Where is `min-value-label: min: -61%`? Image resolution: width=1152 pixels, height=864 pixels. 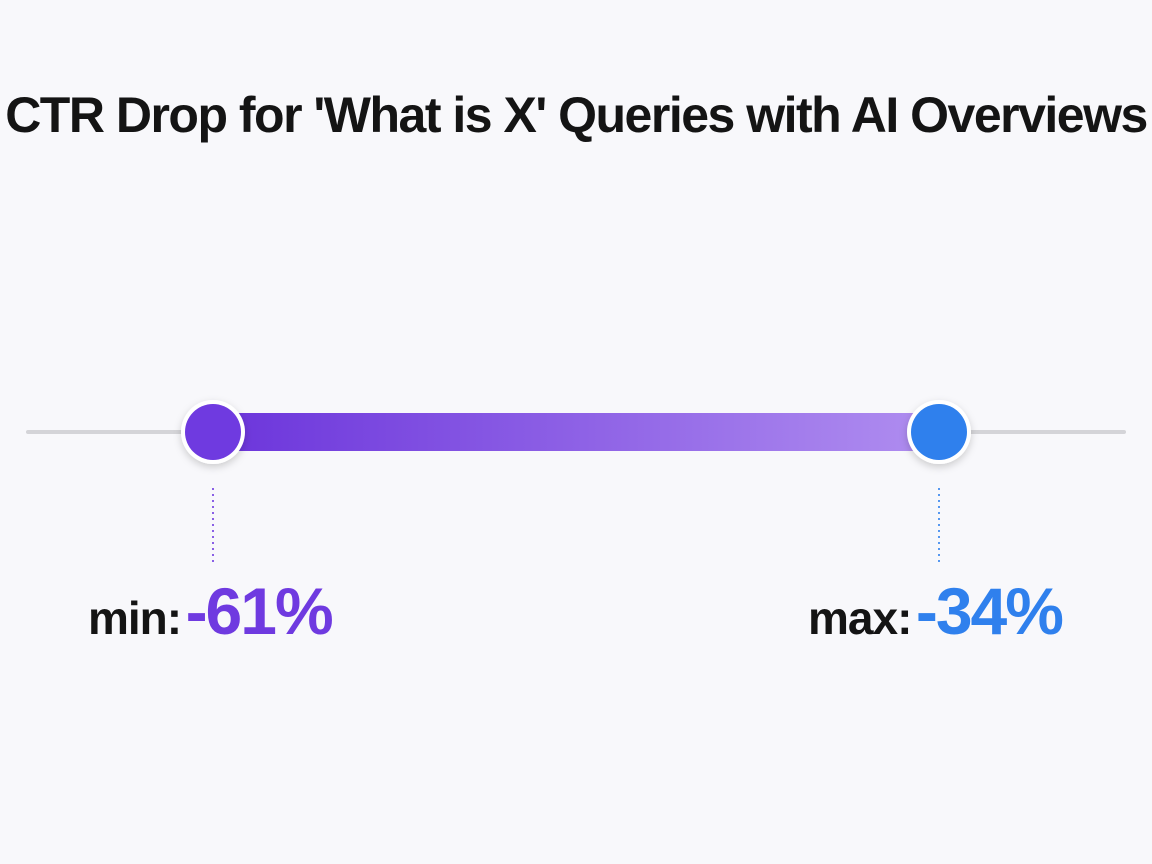 min-value-label: min: -61% is located at coordinates (211, 611).